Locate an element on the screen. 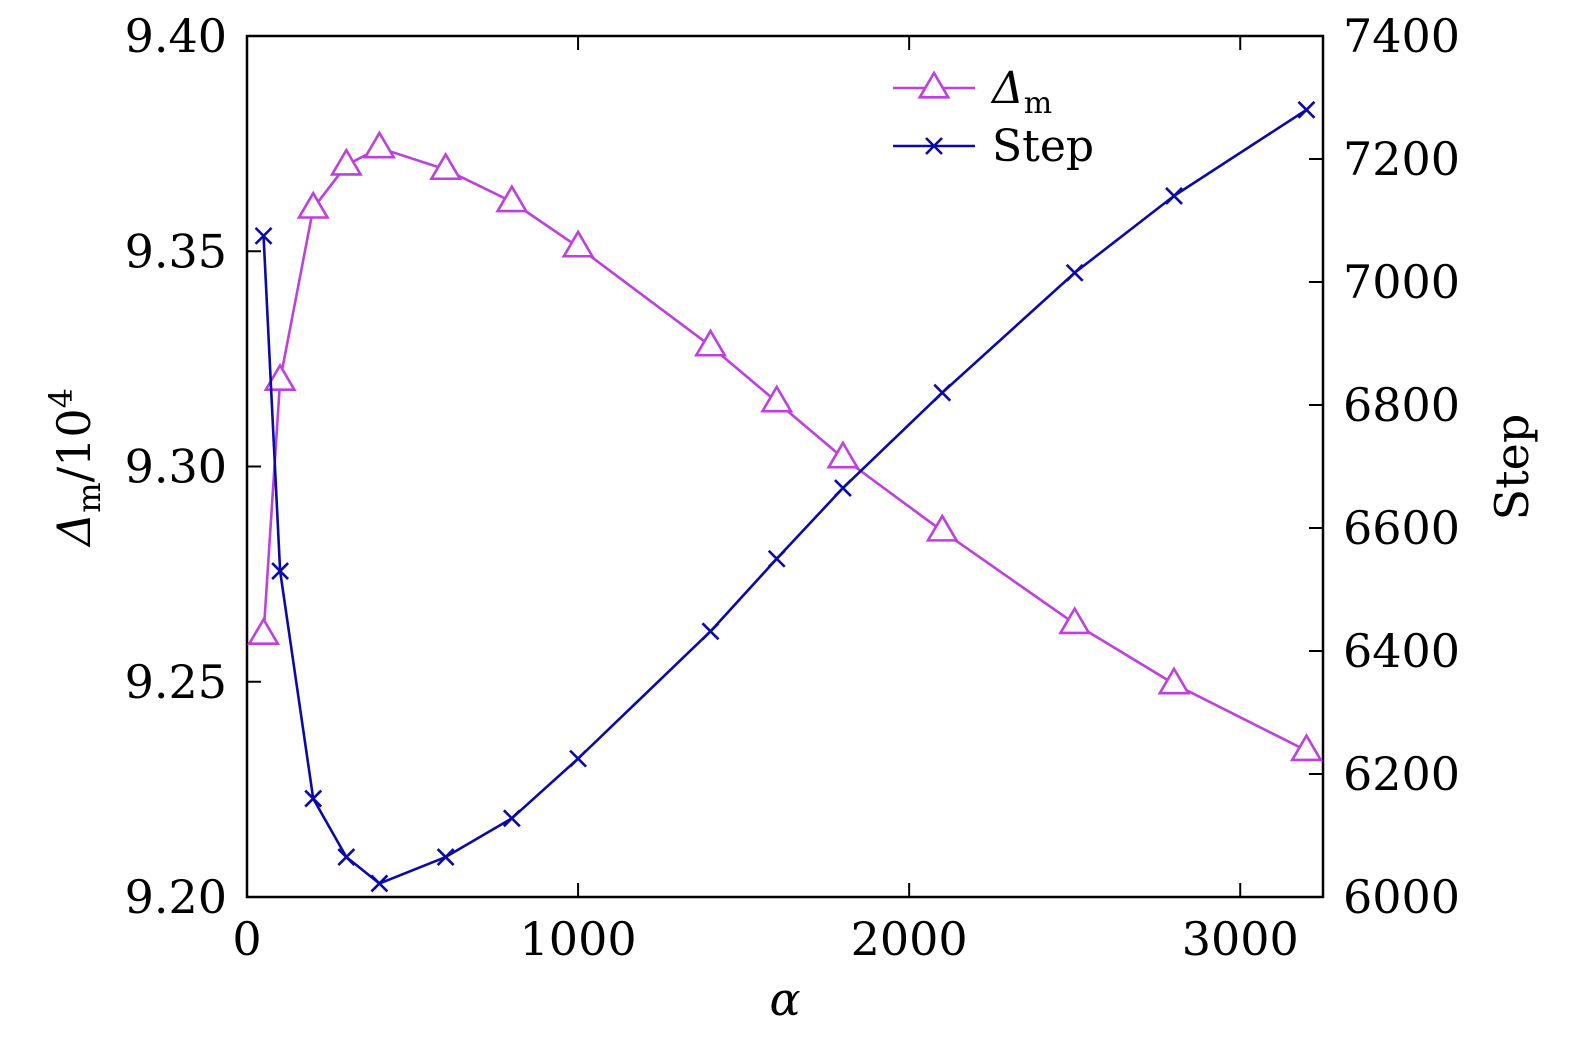 Image resolution: width=1575 pixels, height=1043 pixels. y-right-tick-label: 6600 is located at coordinates (1401, 528).